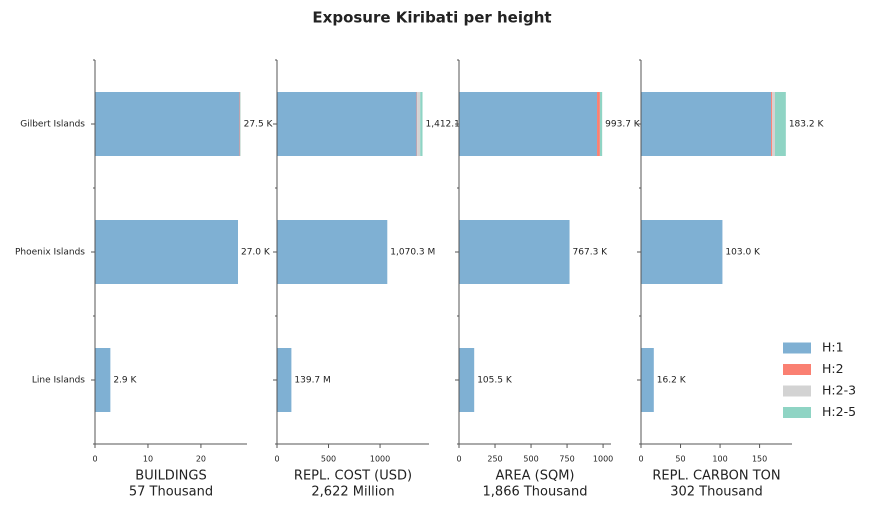  I want to click on value-label: 767.3 K, so click(591, 253).